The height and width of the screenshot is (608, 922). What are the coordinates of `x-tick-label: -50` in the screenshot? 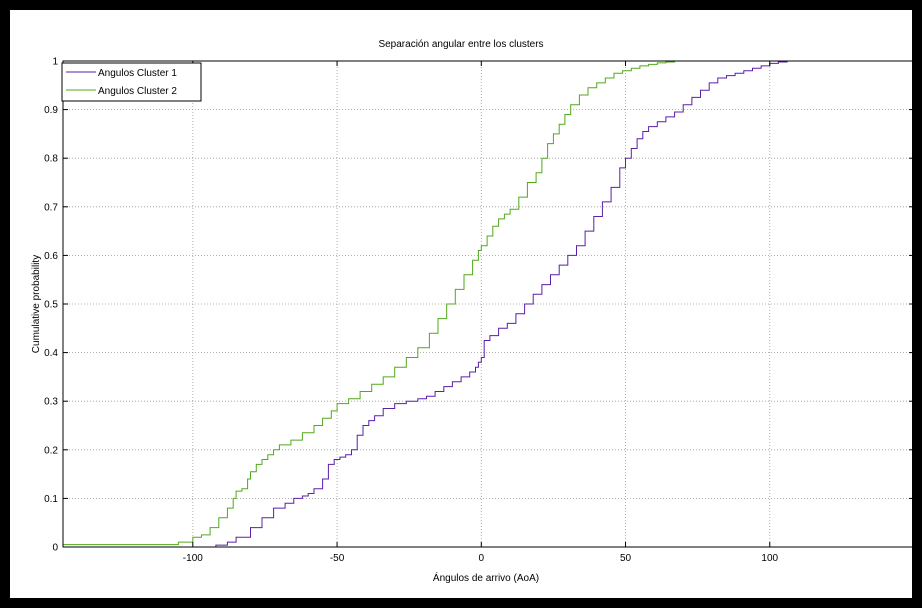 It's located at (337, 558).